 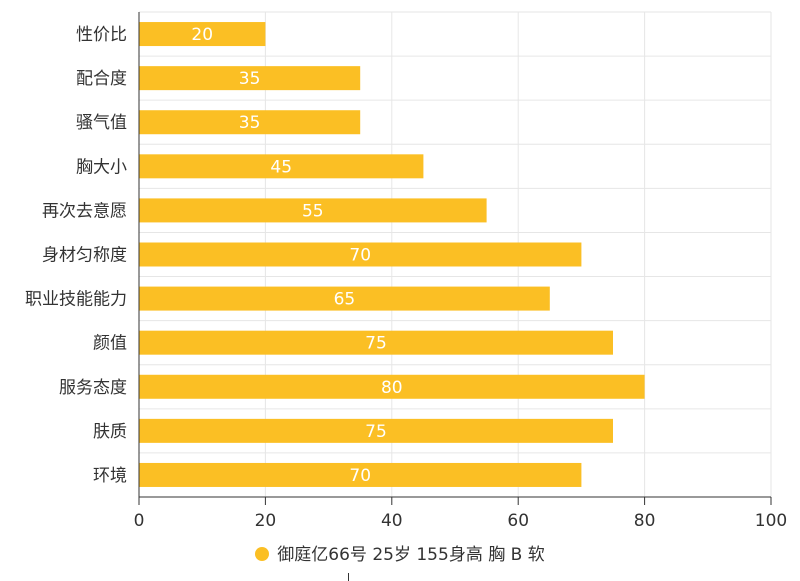 I want to click on legend: 御庭亿66号 25岁 155身高 胸 B 软, so click(x=400, y=552).